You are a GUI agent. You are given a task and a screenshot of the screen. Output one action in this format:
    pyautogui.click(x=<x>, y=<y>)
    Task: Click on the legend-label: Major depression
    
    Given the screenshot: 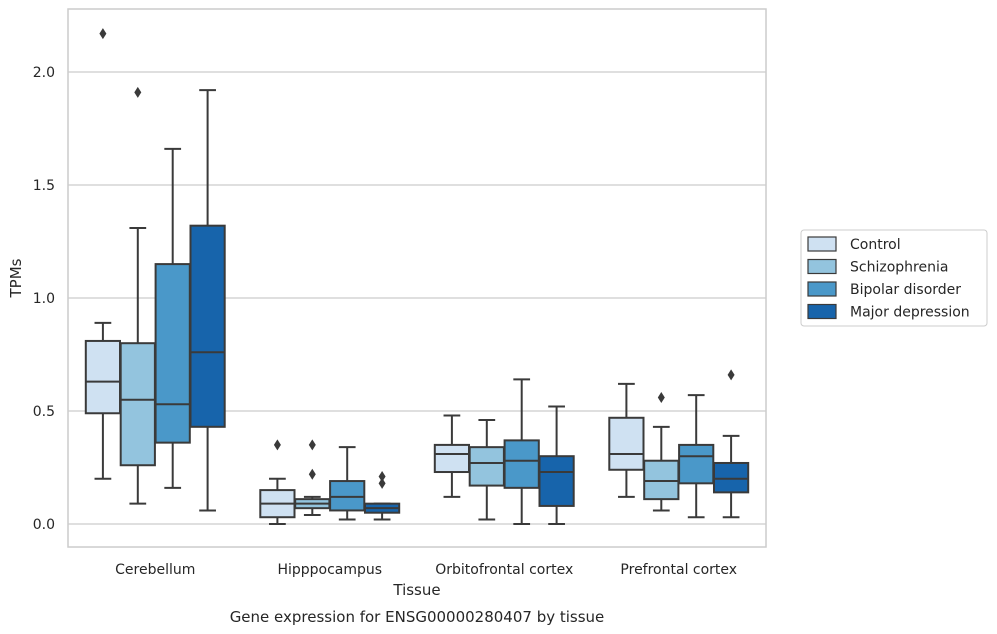 What is the action you would take?
    pyautogui.click(x=910, y=313)
    